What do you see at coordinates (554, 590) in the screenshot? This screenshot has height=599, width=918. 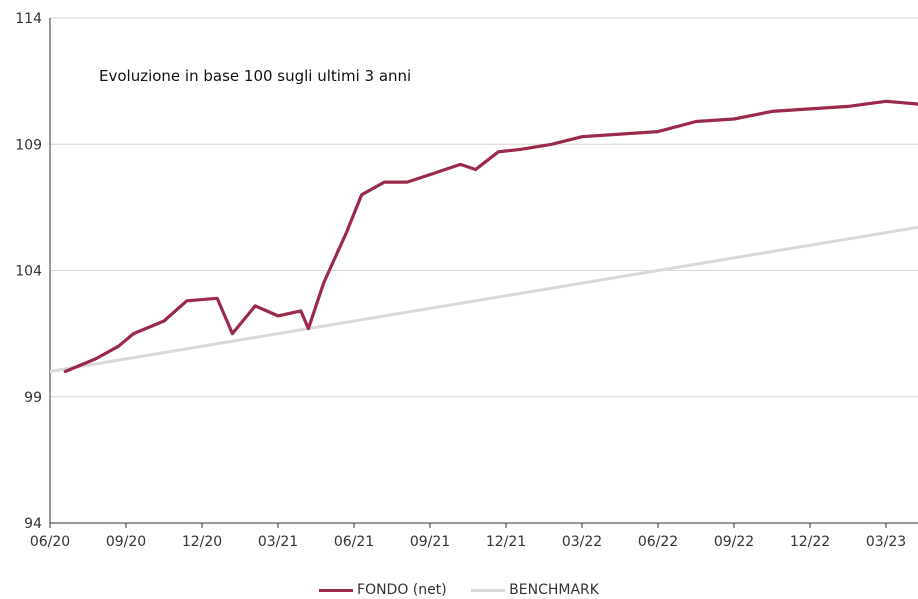 I see `legend-label-benchmark: BENCHMARK` at bounding box center [554, 590].